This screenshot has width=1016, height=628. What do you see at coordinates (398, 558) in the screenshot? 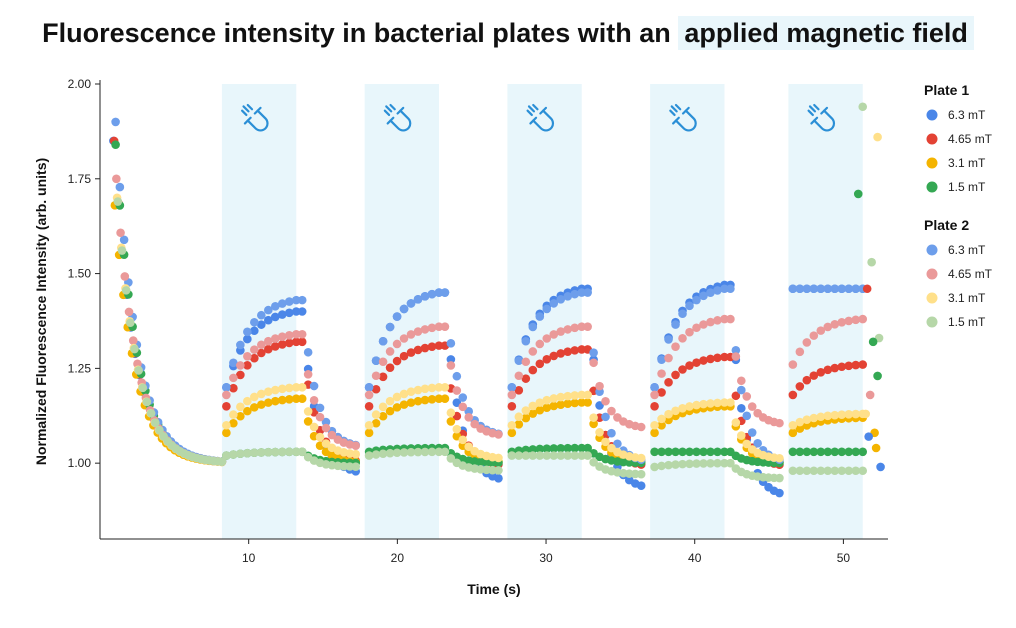
I see `x-tick-label: 20` at bounding box center [398, 558].